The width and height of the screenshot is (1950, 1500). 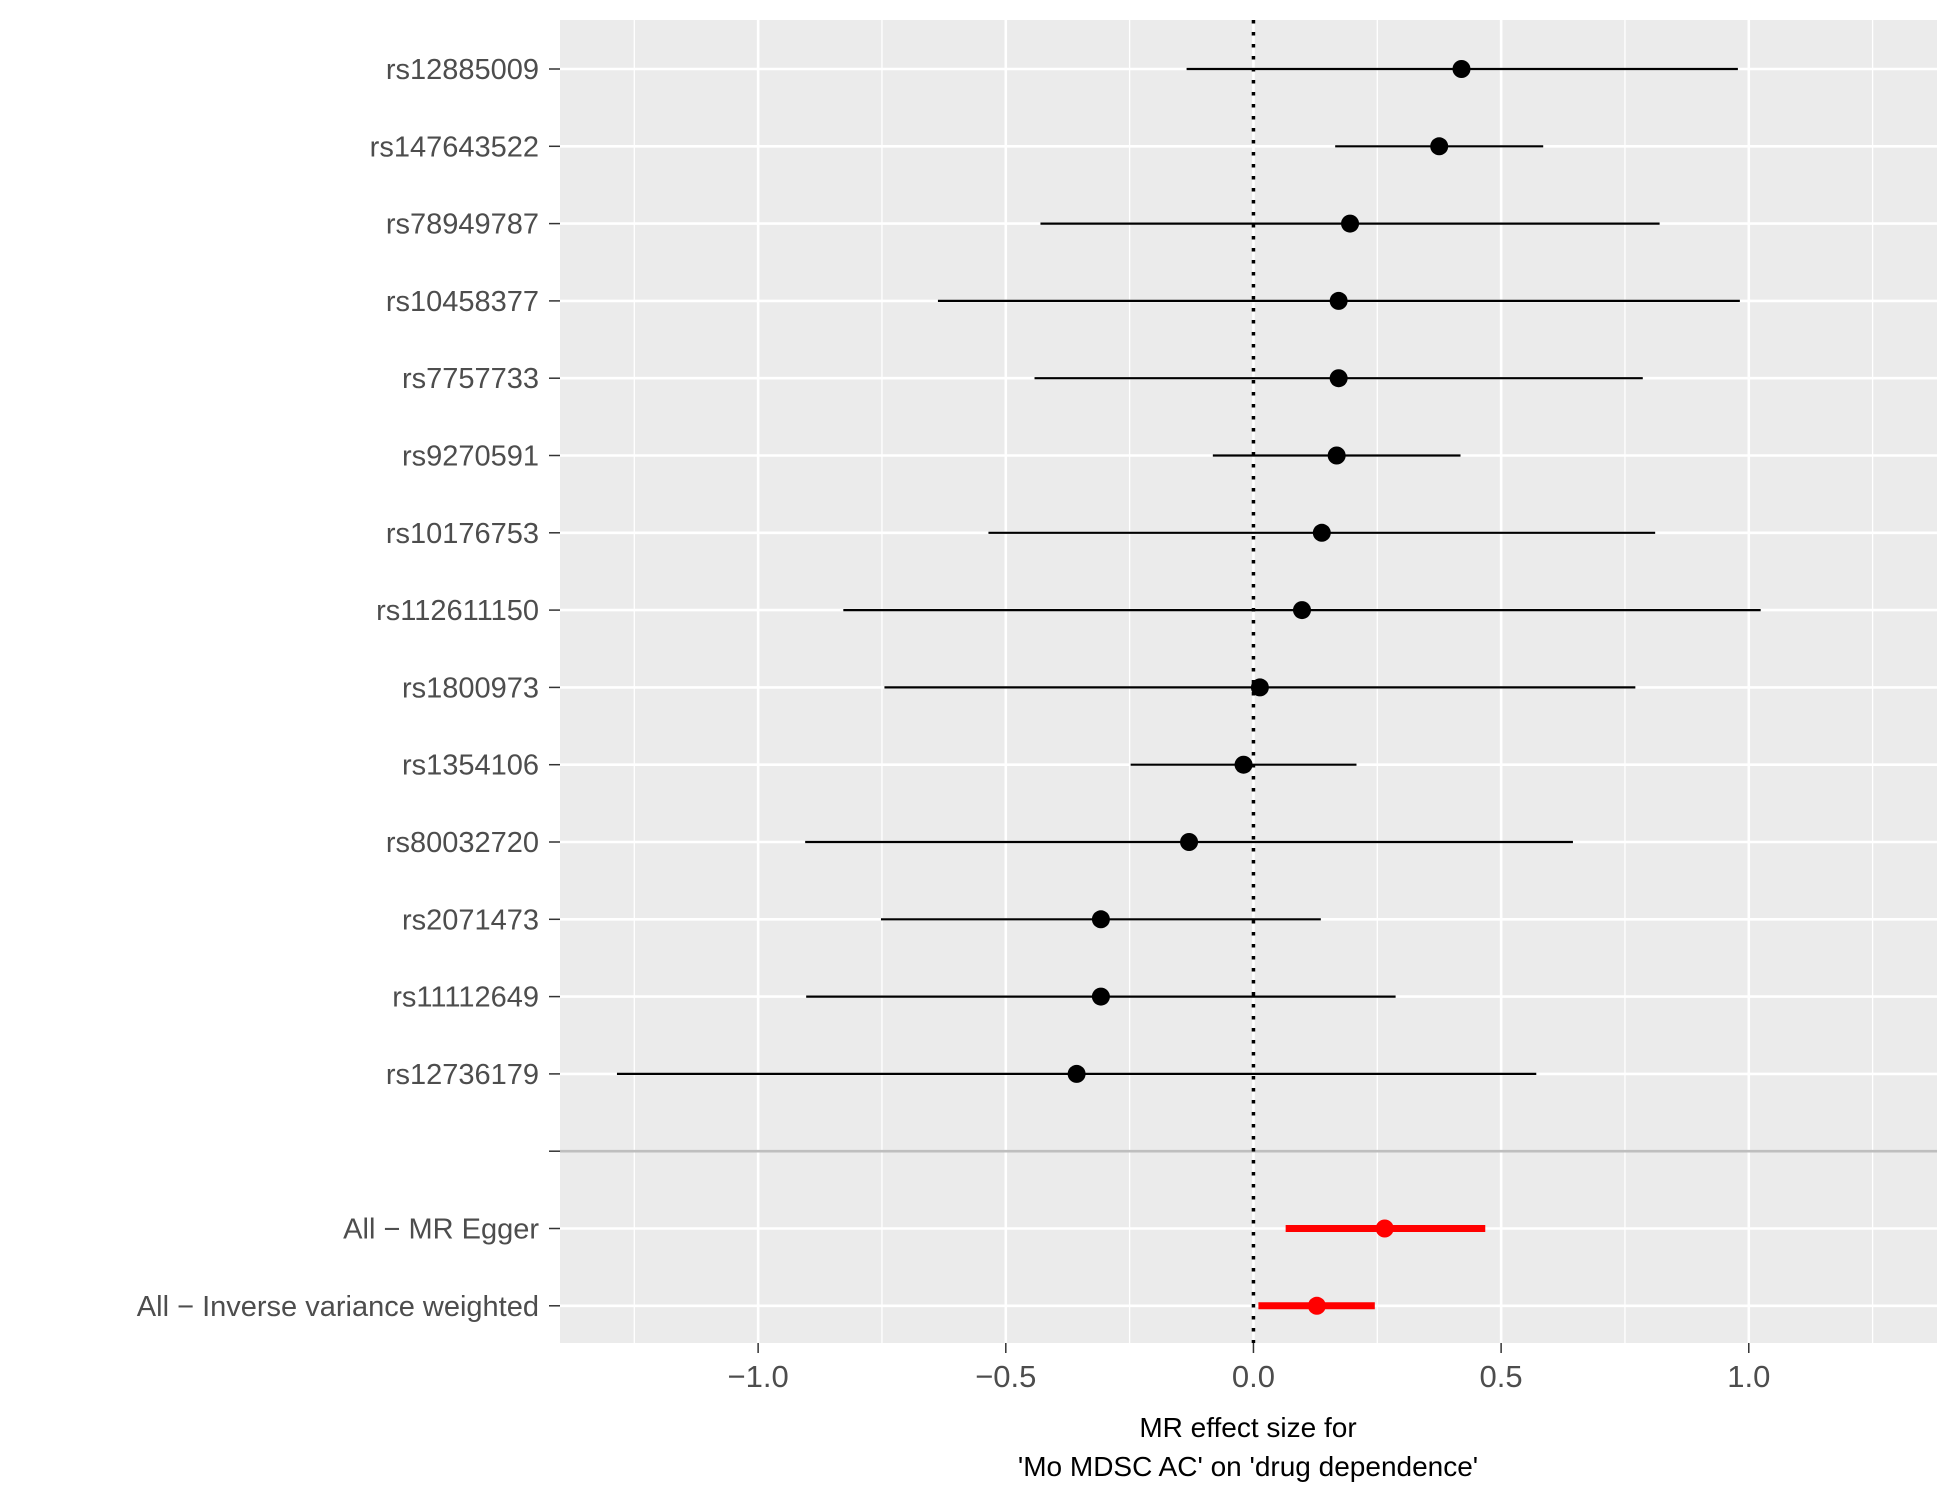 I want to click on y-tick-label: rs12885009, so click(x=462, y=70).